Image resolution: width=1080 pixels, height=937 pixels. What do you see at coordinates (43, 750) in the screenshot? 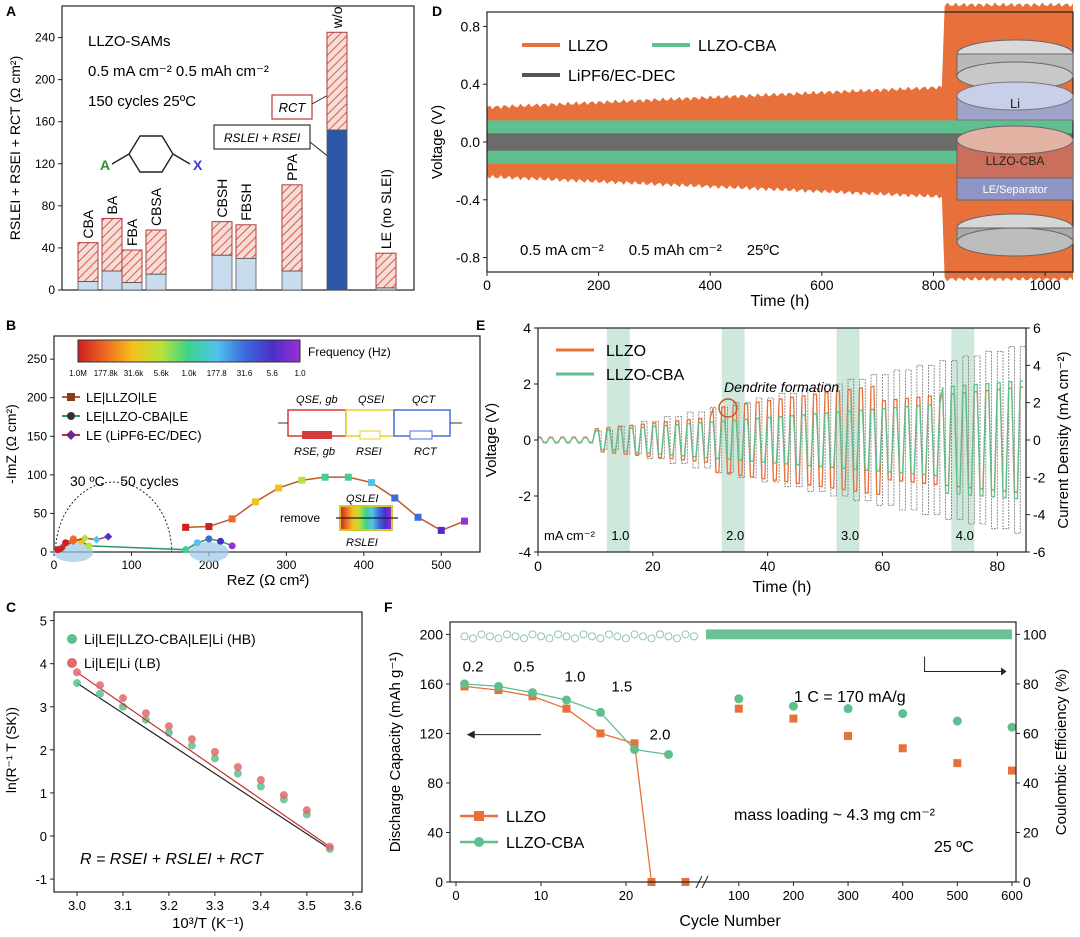
I see `c-ytick-label: 2` at bounding box center [43, 750].